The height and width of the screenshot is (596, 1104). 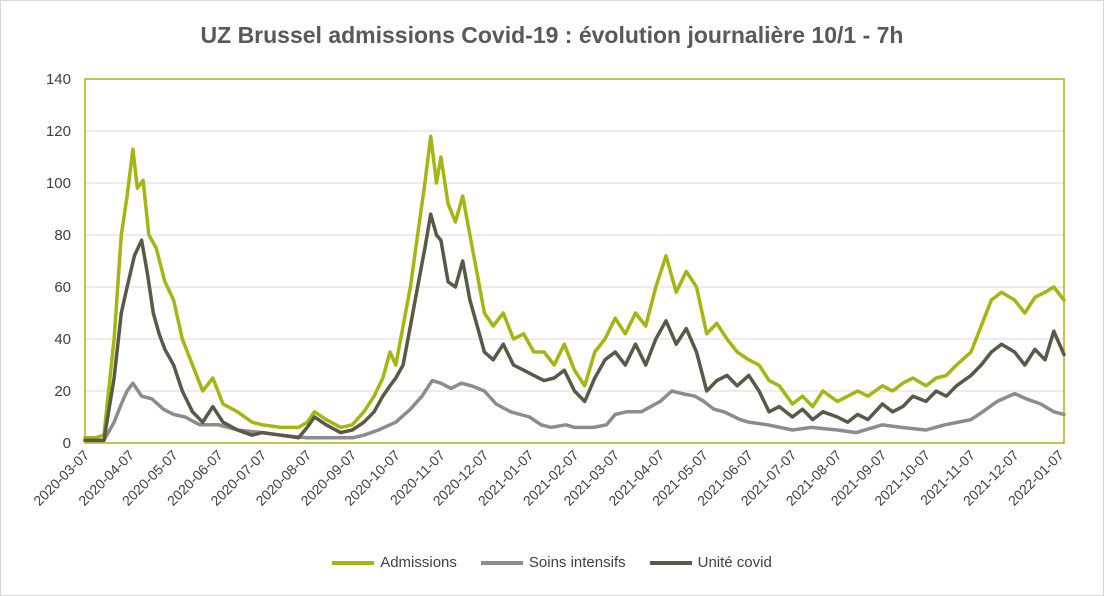 What do you see at coordinates (62, 287) in the screenshot?
I see `y-tick-label: 60` at bounding box center [62, 287].